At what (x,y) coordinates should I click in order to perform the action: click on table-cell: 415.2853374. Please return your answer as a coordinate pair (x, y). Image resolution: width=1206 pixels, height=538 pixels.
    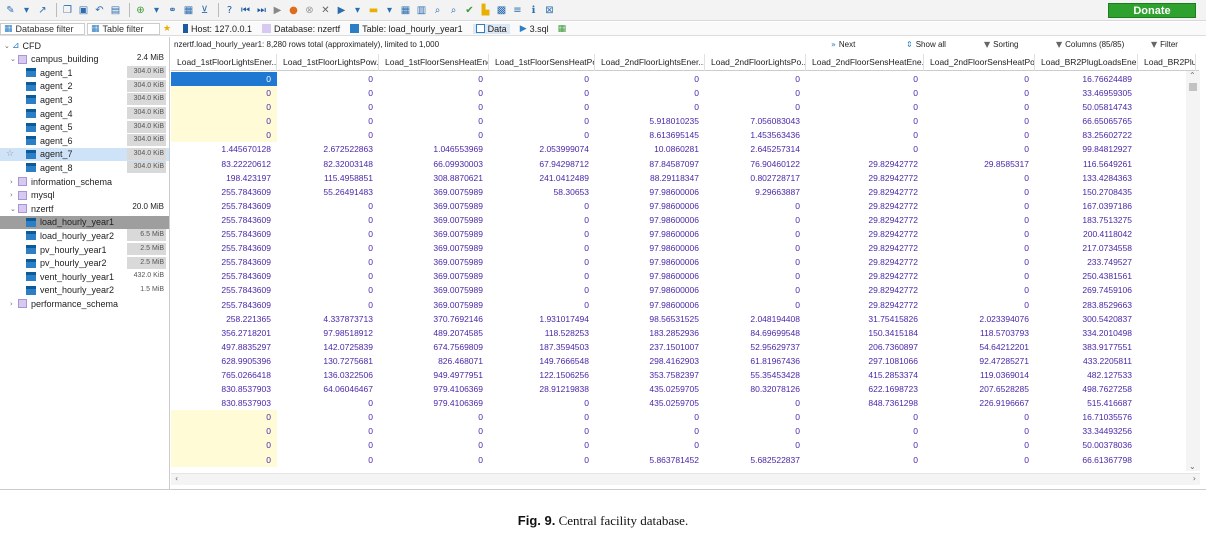
    Looking at the image, I should click on (893, 374).